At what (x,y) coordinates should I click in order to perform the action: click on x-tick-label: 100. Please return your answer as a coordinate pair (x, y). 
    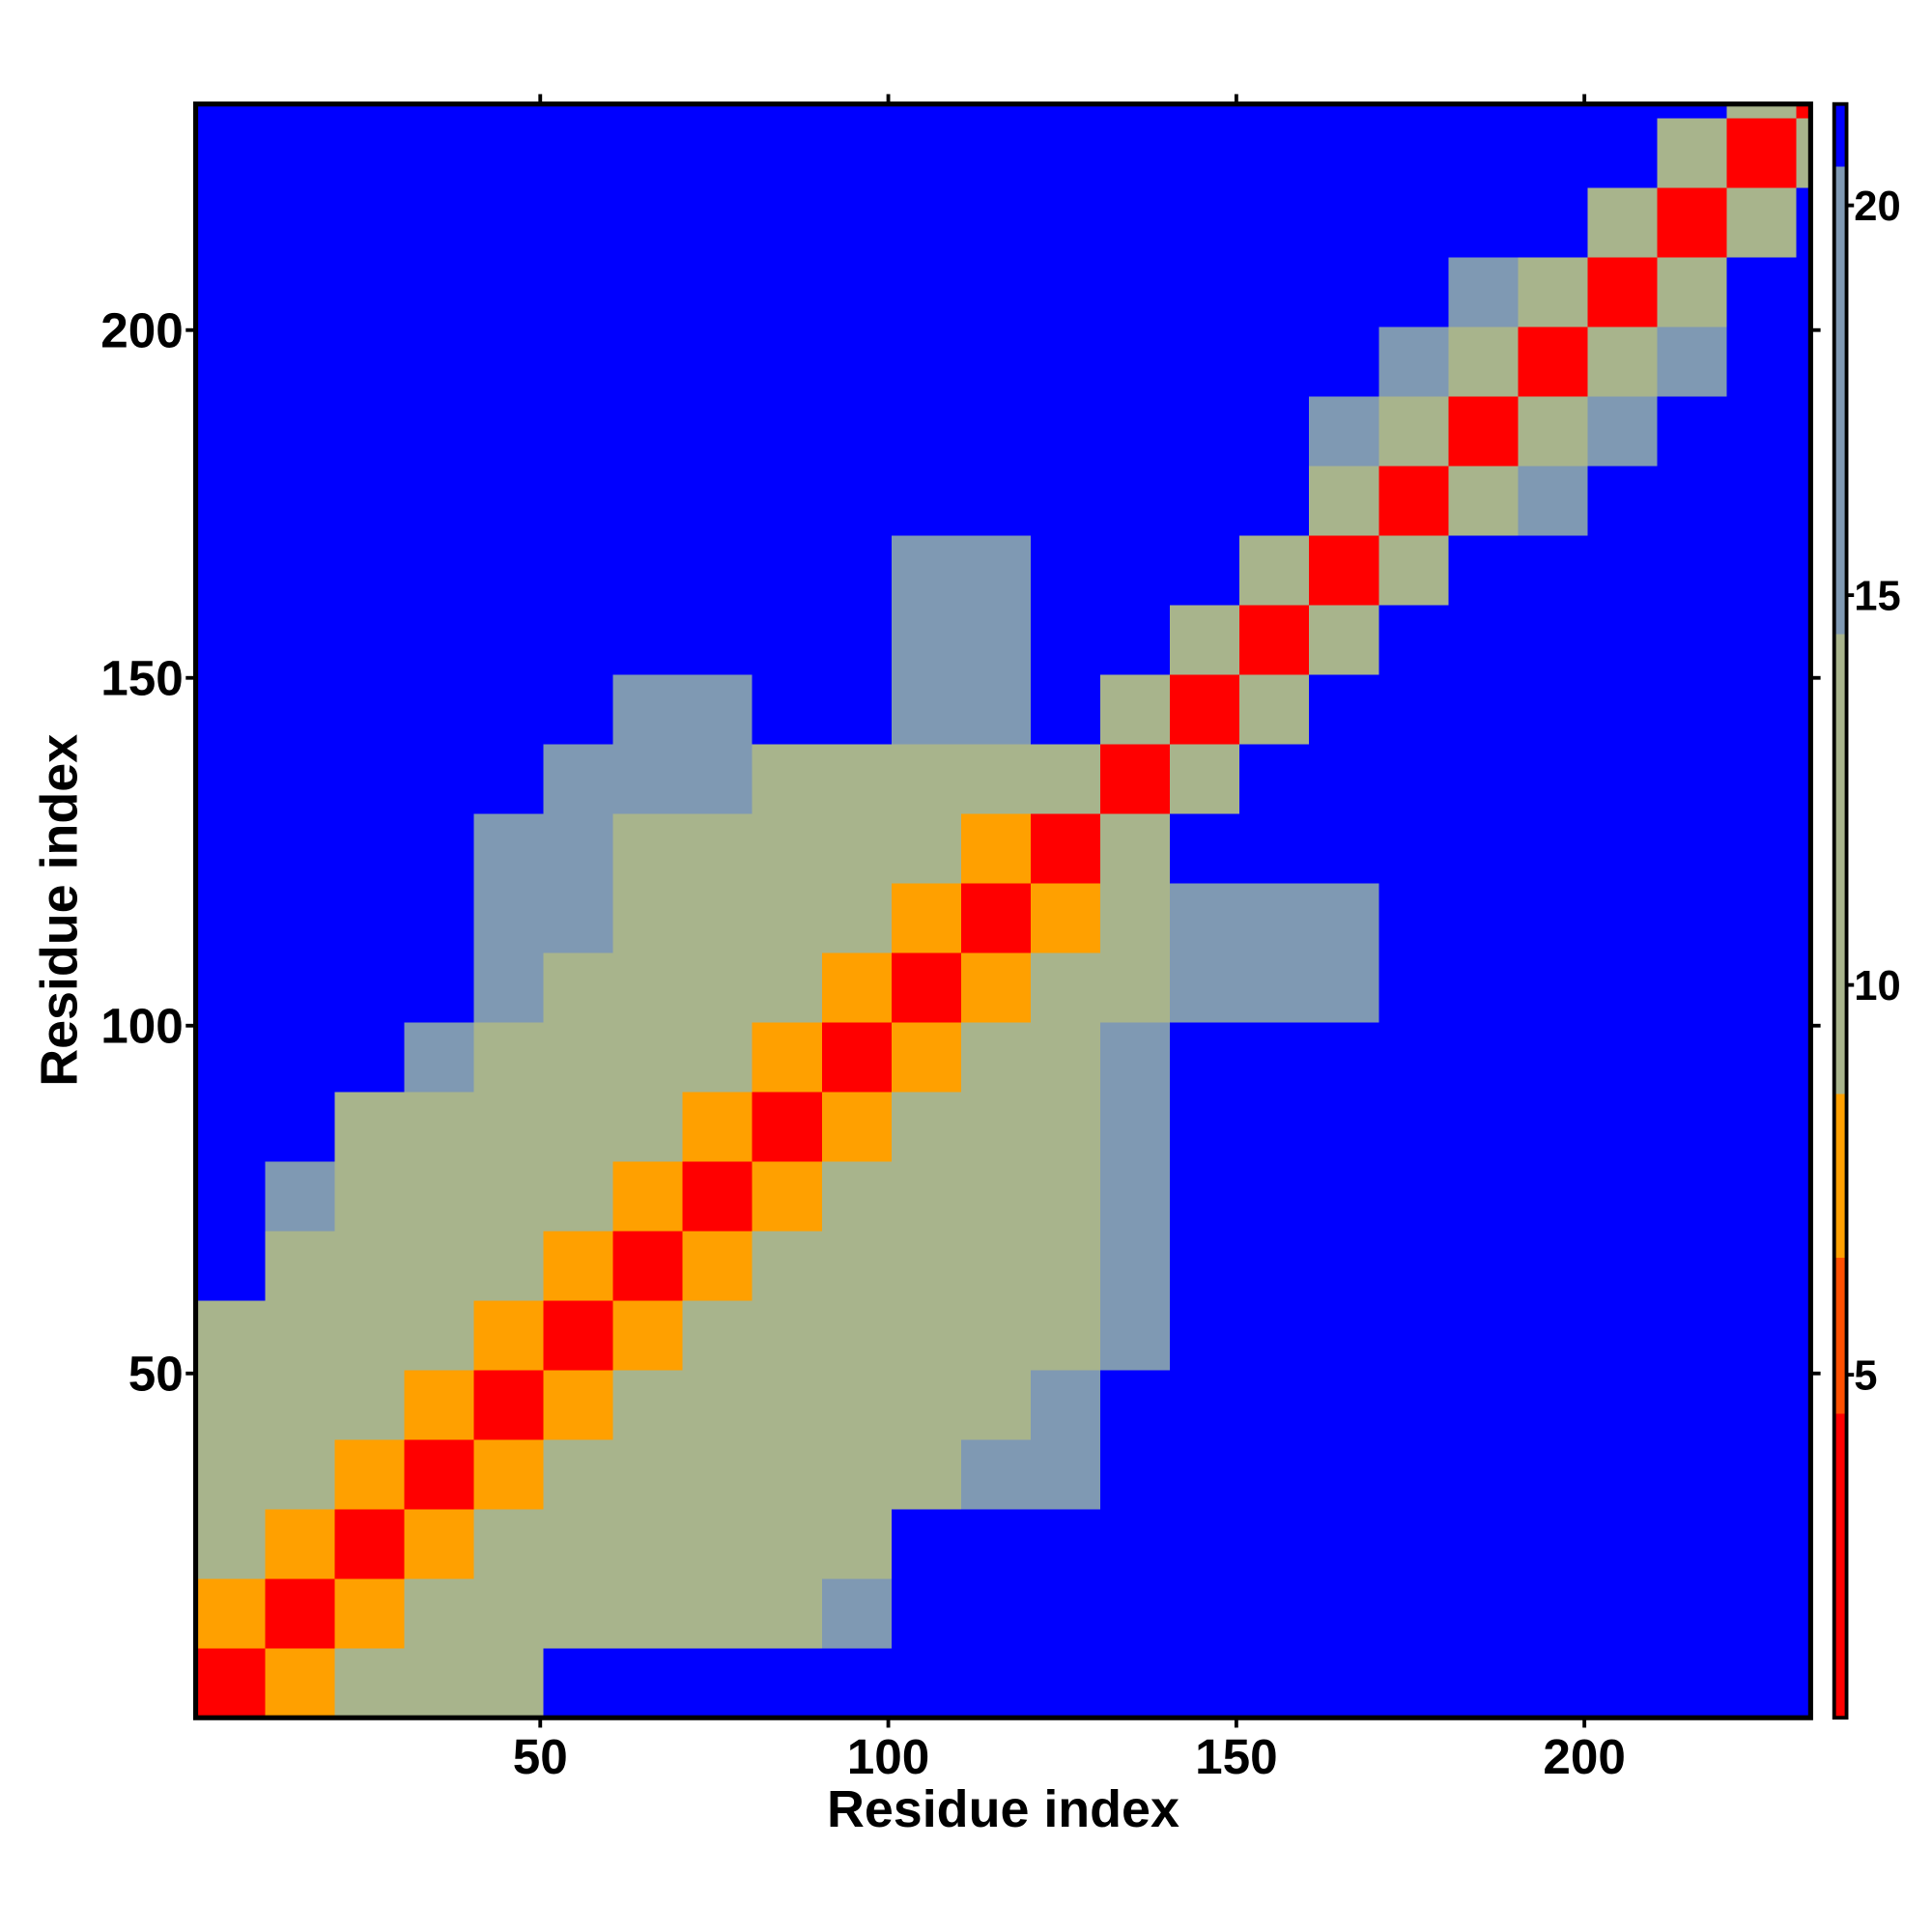
    Looking at the image, I should click on (888, 1756).